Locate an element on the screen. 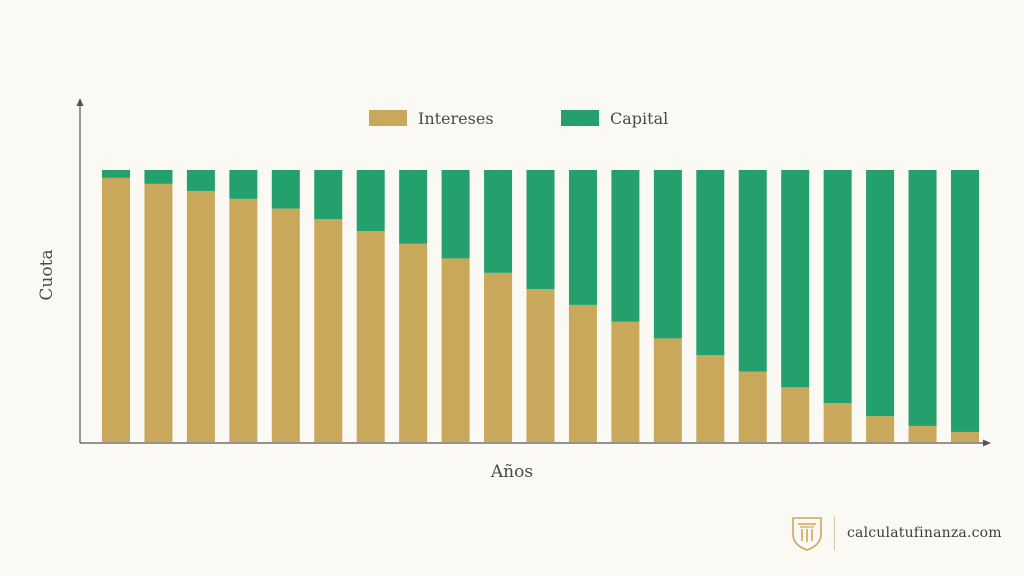 This screenshot has width=1024, height=576. brand-footer: calculatufinanza.com is located at coordinates (896, 533).